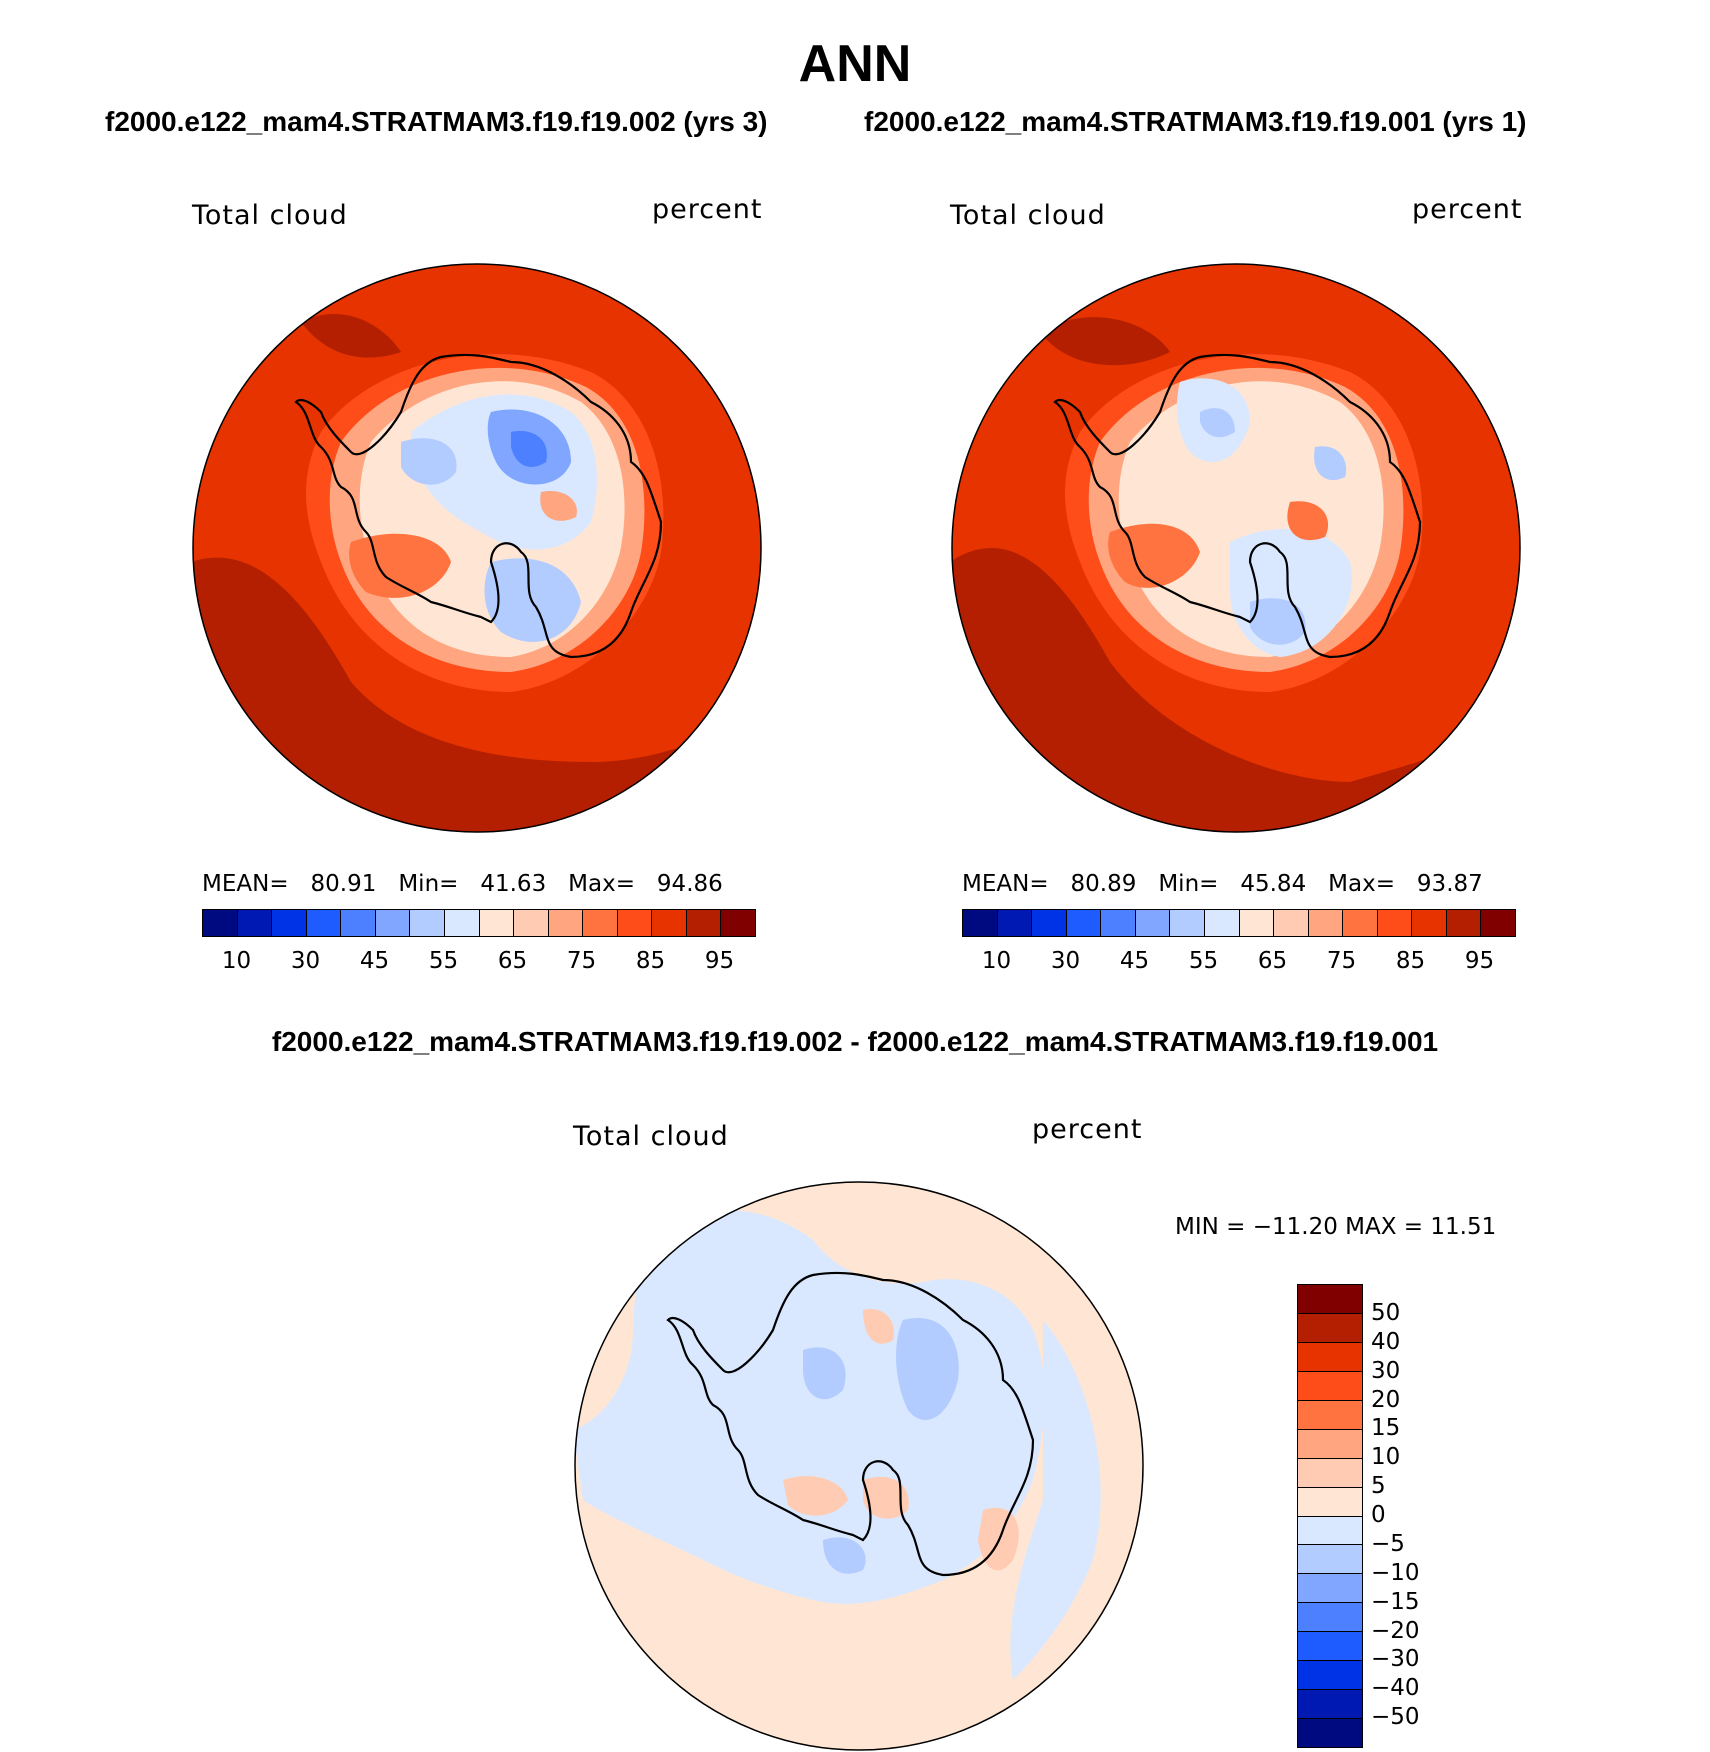  What do you see at coordinates (462, 884) in the screenshot?
I see `left-mean: MEAN= 80.91 Min= 41.63 Max= 94.86` at bounding box center [462, 884].